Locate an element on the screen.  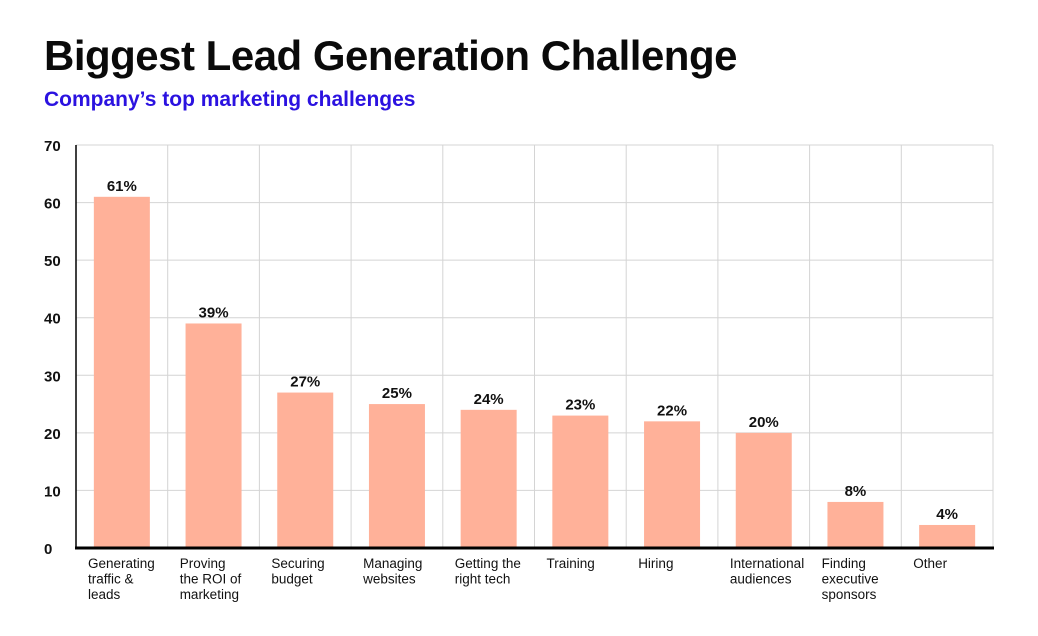
y-tick-label: 50 is located at coordinates (52, 261).